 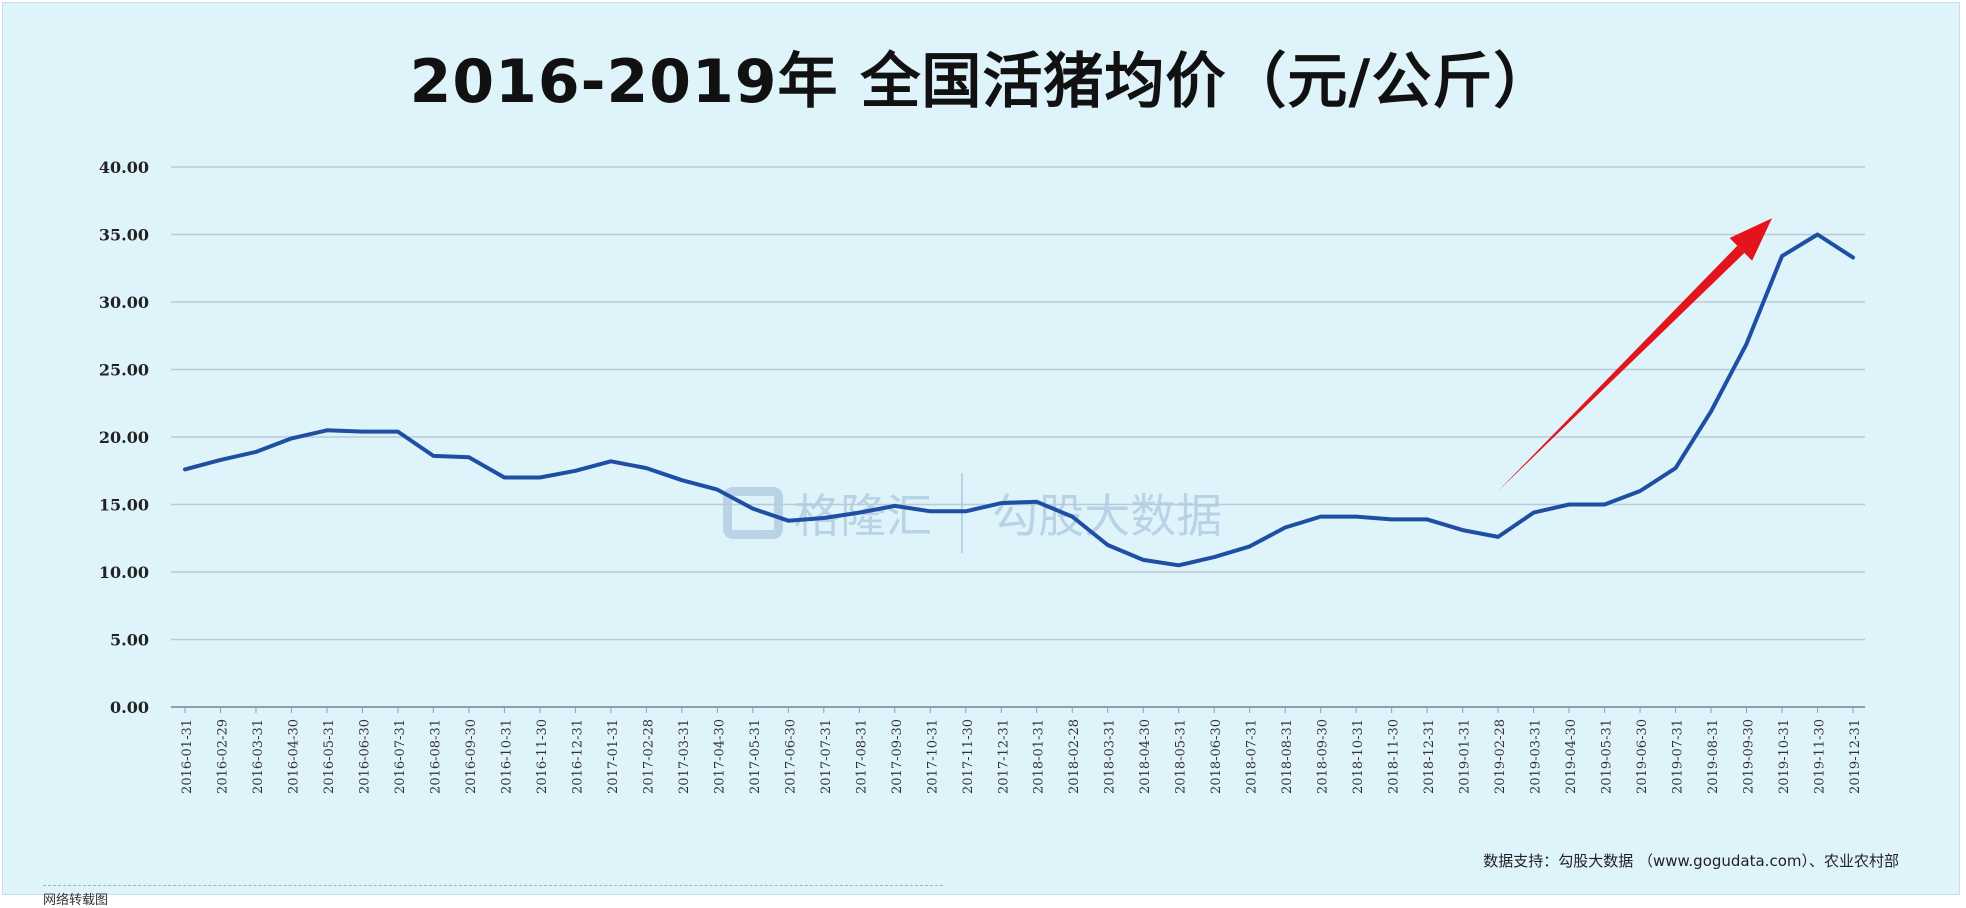 What do you see at coordinates (932, 756) in the screenshot?
I see `x-tick-label: 2017-10-31` at bounding box center [932, 756].